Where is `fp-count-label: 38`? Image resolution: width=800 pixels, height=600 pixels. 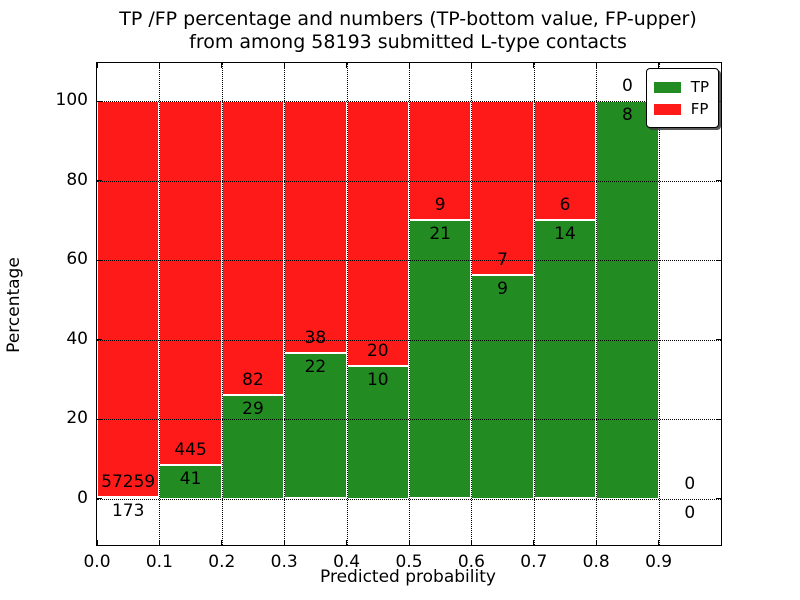 fp-count-label: 38 is located at coordinates (315, 337).